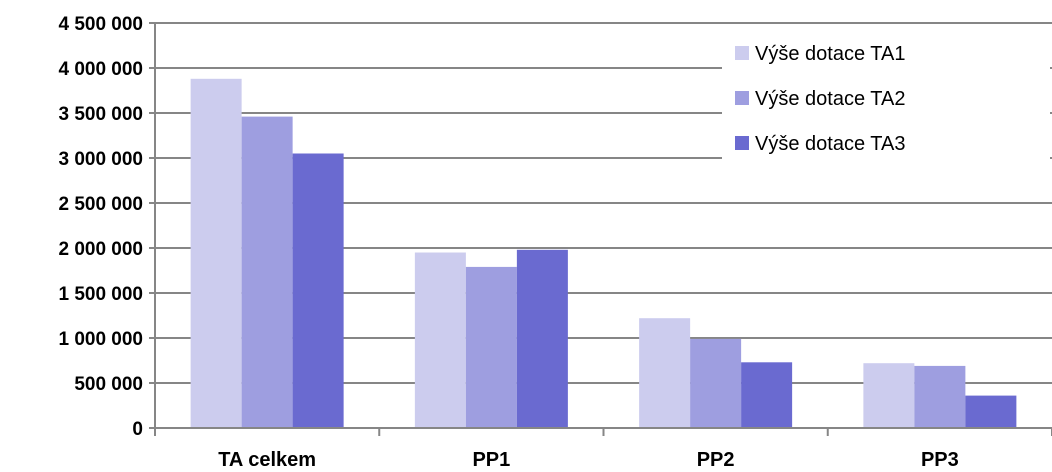 The image size is (1052, 472). I want to click on y-tick-label: 2 500 000, so click(100, 204).